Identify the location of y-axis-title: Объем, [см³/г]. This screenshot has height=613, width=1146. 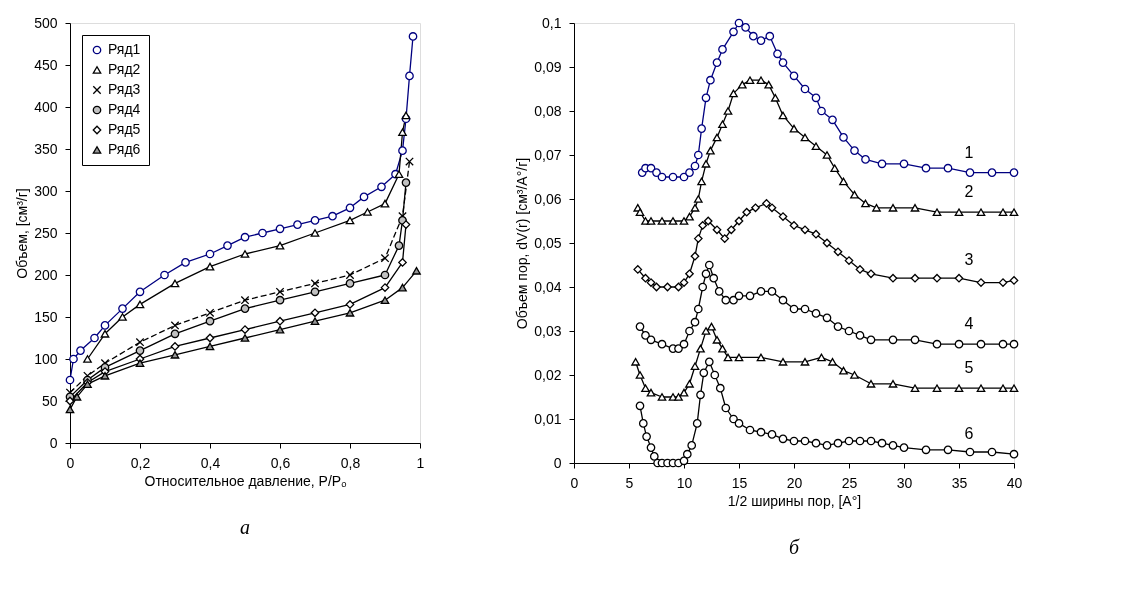
(22, 233).